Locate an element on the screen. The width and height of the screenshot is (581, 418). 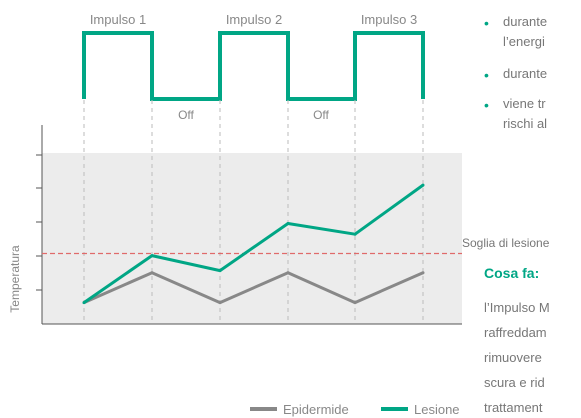
legend-label-lesione: Lesione is located at coordinates (437, 409).